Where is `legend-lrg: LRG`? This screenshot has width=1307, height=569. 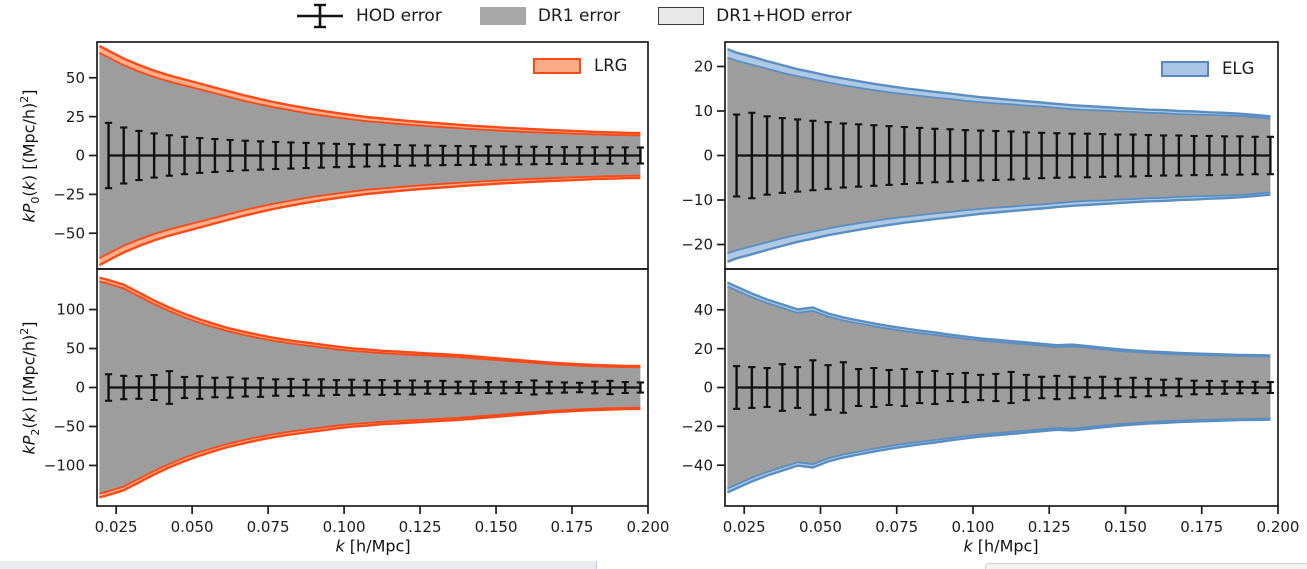 legend-lrg: LRG is located at coordinates (580, 65).